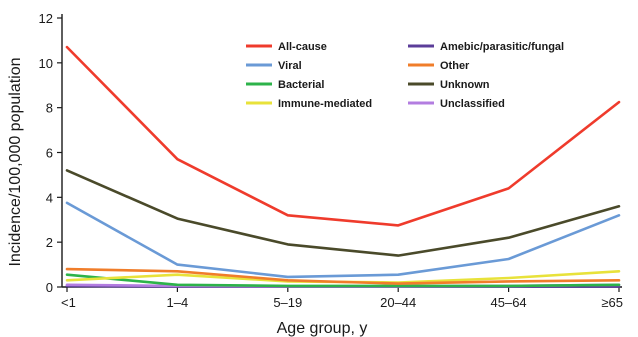 This screenshot has height=337, width=638. What do you see at coordinates (322, 328) in the screenshot?
I see `x-axis-title: Age group, y` at bounding box center [322, 328].